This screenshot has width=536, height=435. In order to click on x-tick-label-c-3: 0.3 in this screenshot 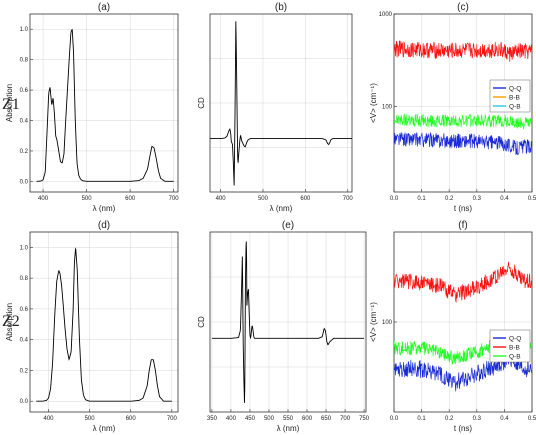, I will do `click(477, 199)`.